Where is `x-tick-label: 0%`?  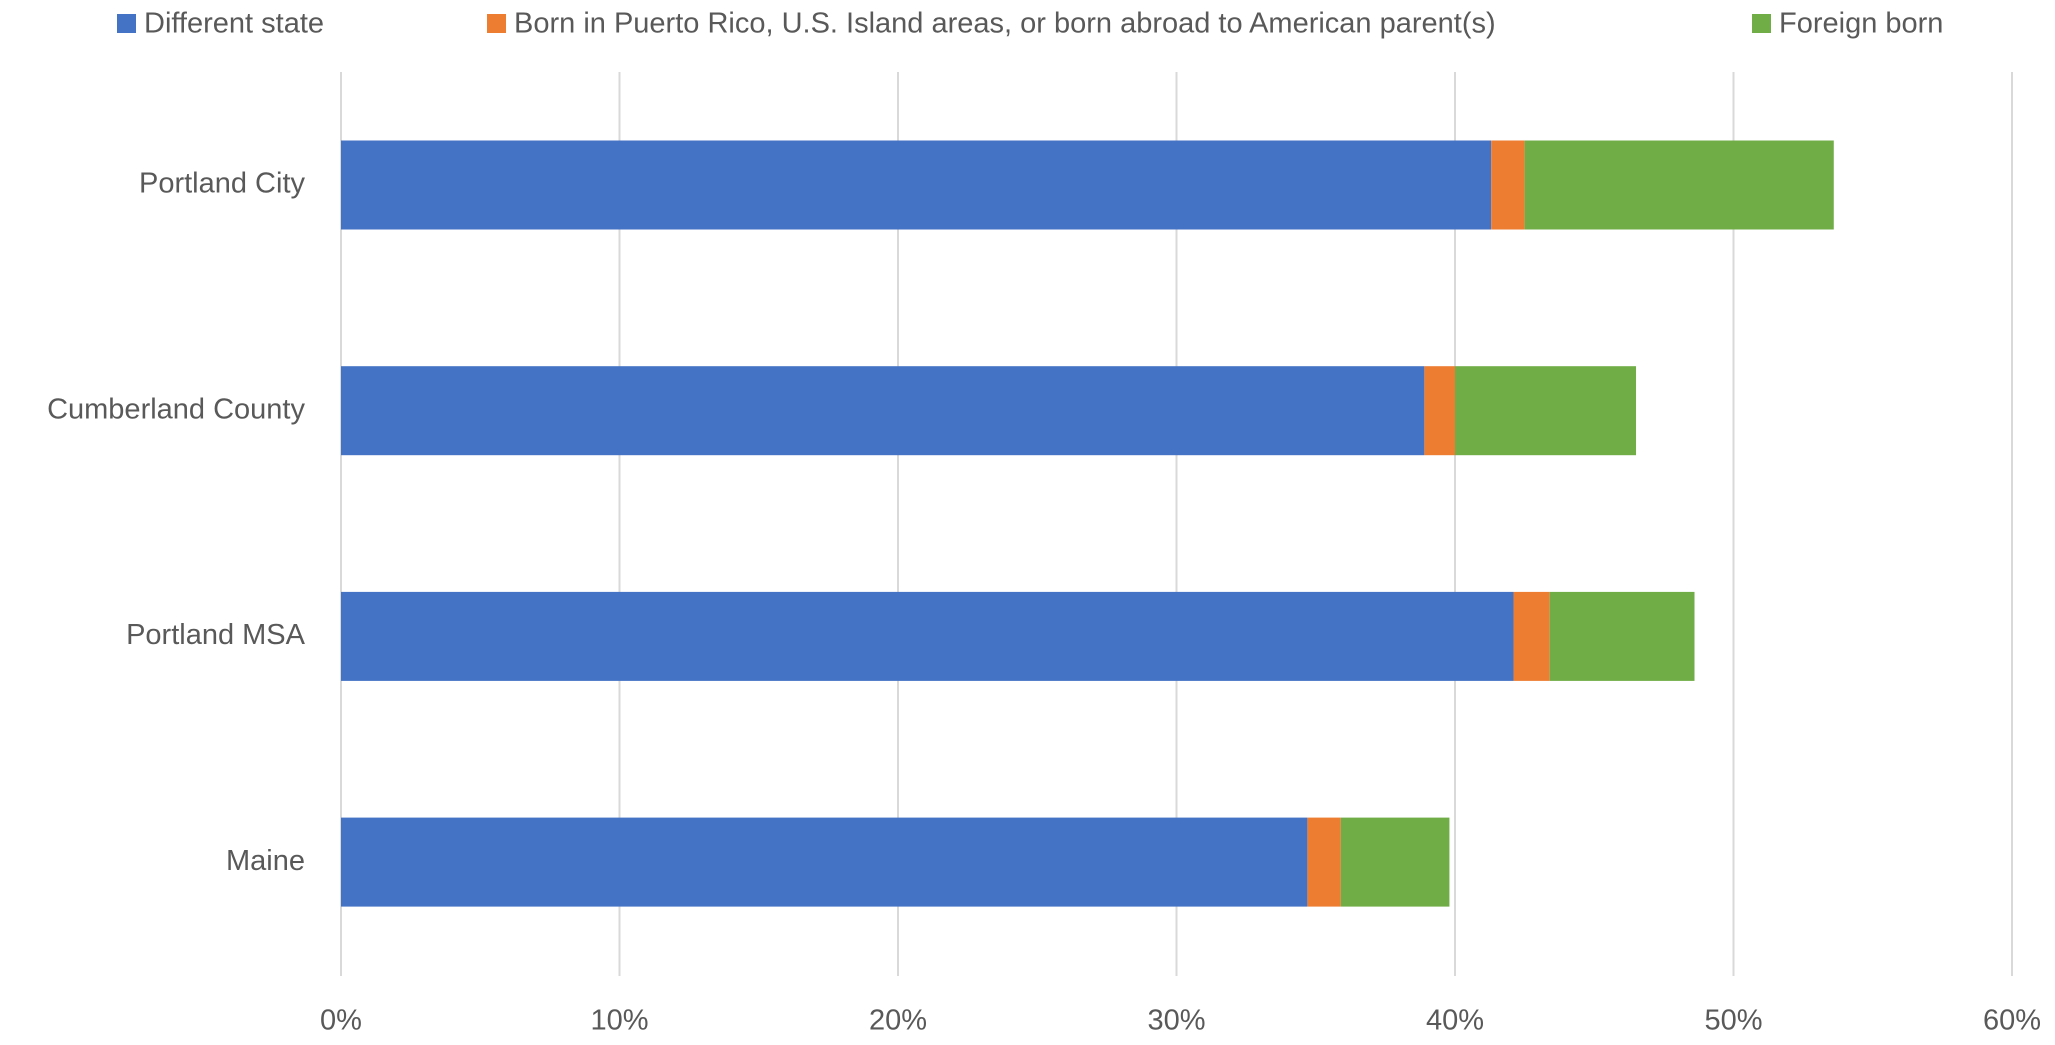 x-tick-label: 0% is located at coordinates (341, 1021).